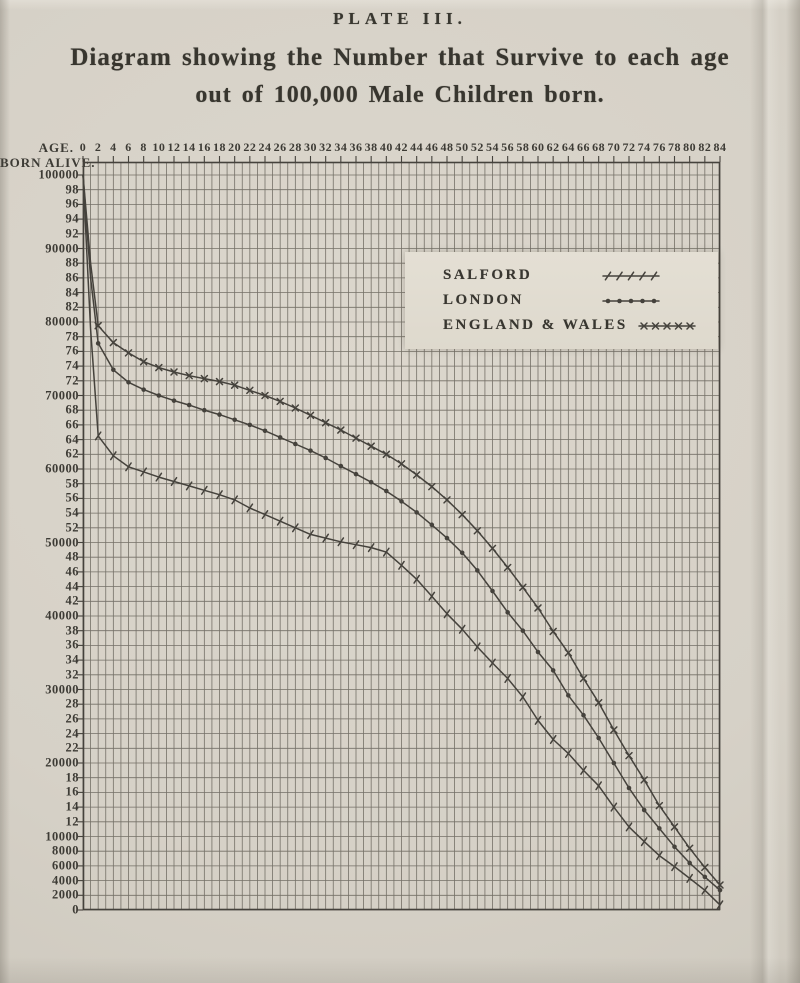  I want to click on y-tick-label: 32, so click(72, 674).